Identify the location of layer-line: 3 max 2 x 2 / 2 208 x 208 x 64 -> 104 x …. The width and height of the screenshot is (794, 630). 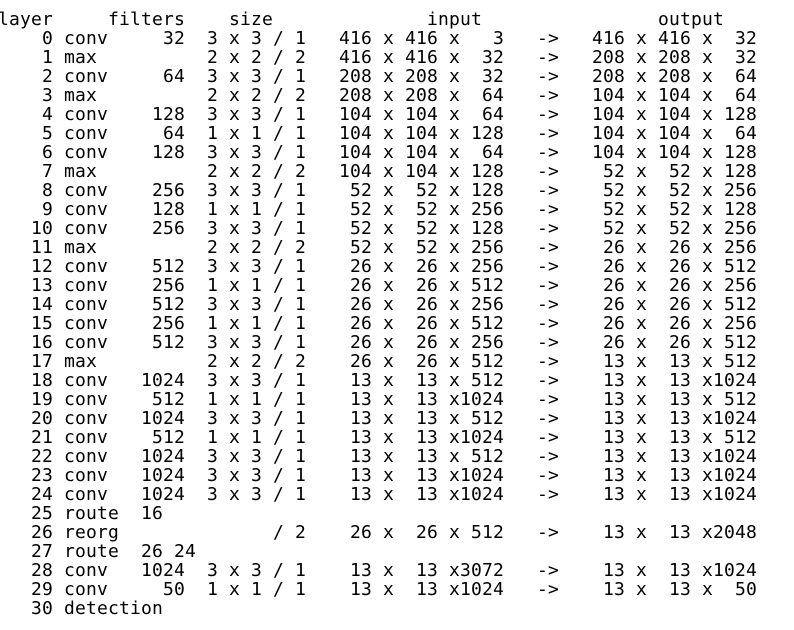
(379, 95).